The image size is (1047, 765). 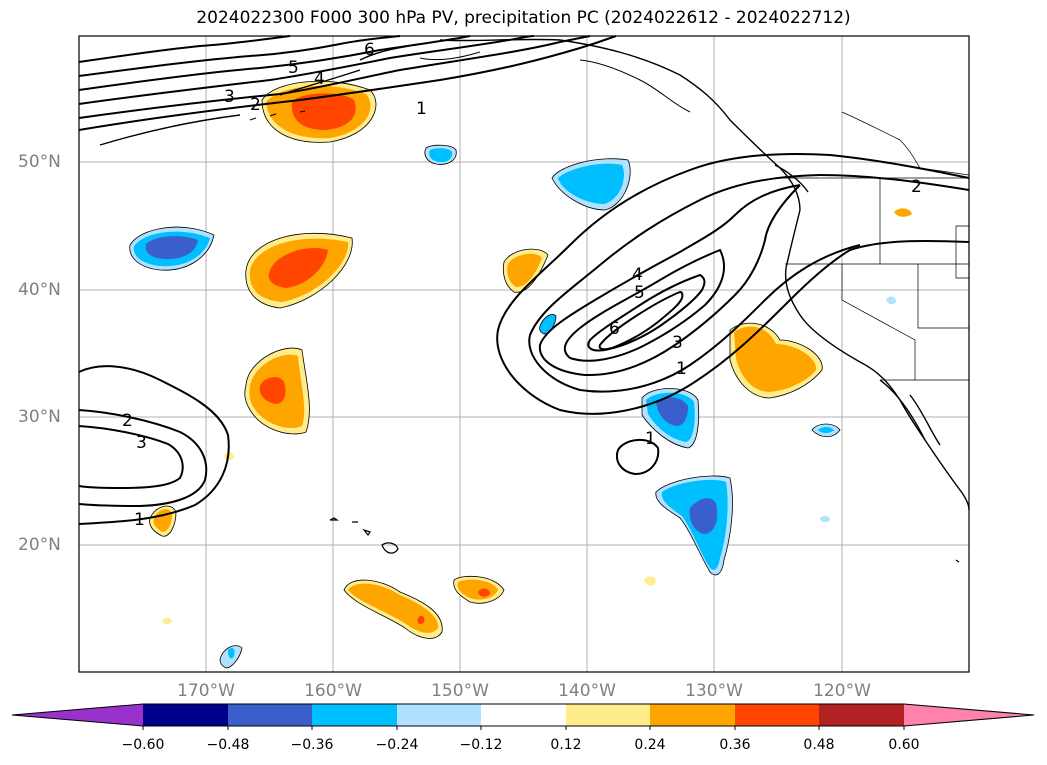 What do you see at coordinates (714, 691) in the screenshot?
I see `lon-label: 130°W` at bounding box center [714, 691].